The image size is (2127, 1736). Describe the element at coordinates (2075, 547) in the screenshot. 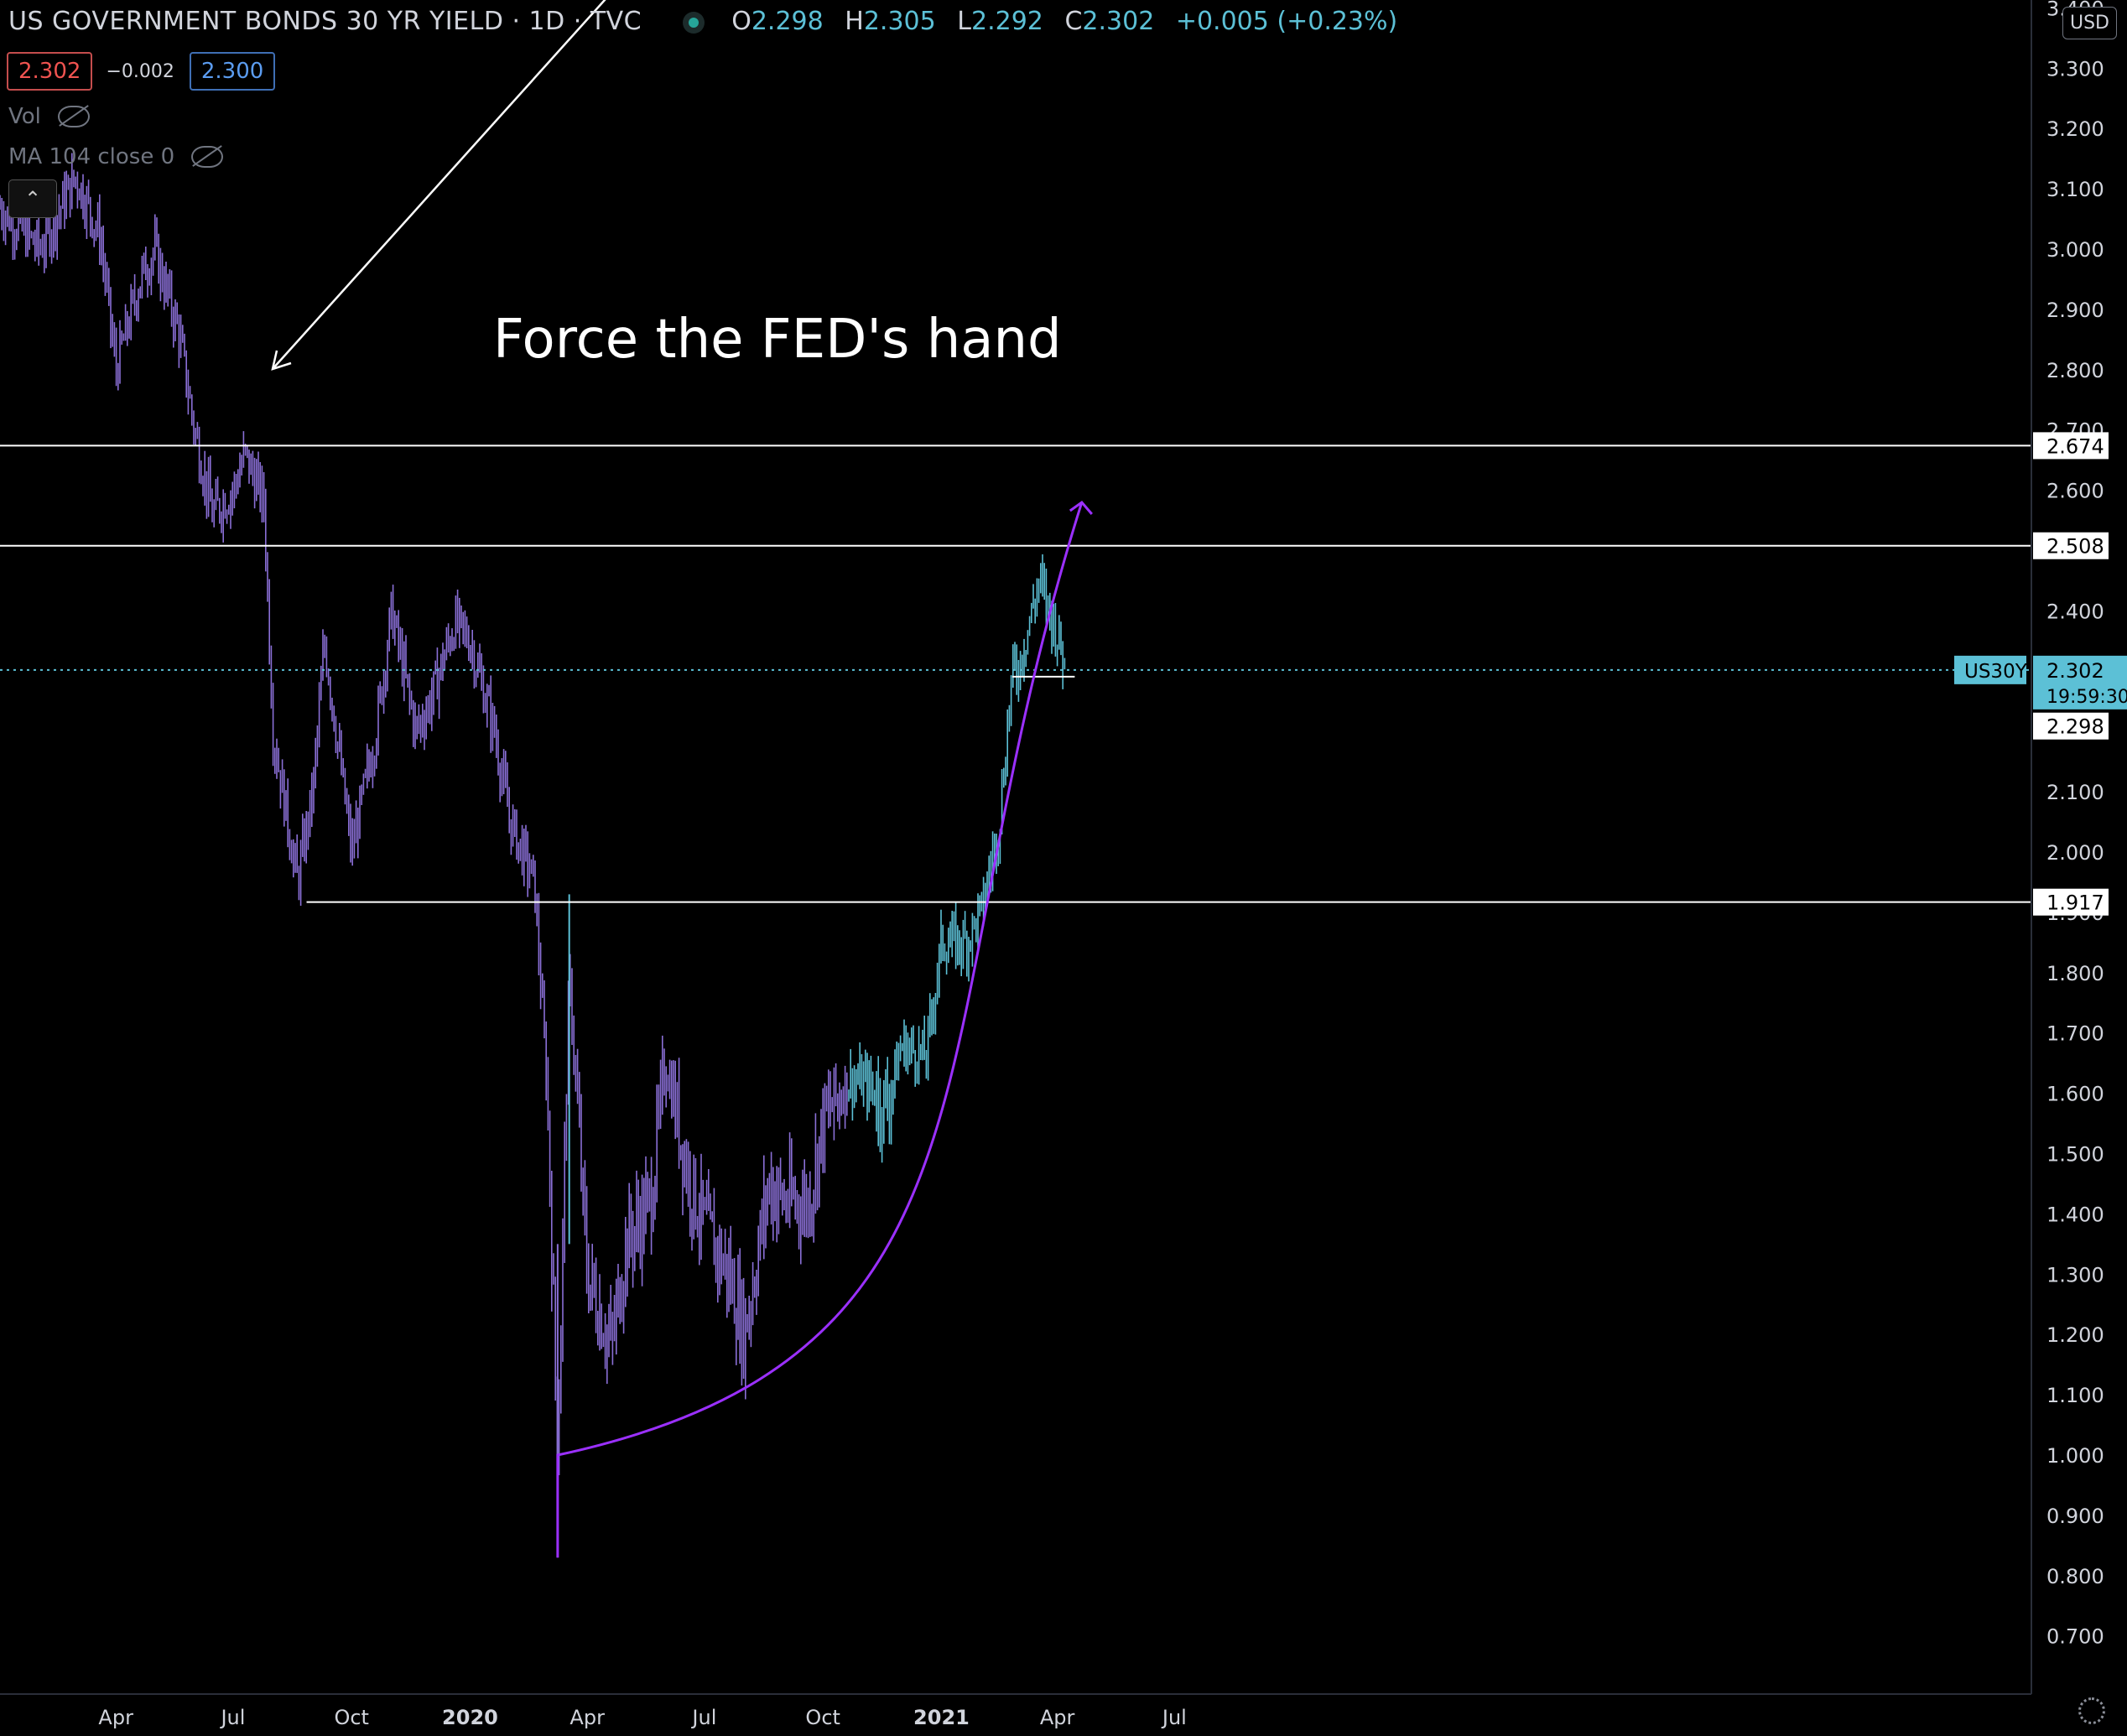

I see `level-tag-label: 2.508` at that location.